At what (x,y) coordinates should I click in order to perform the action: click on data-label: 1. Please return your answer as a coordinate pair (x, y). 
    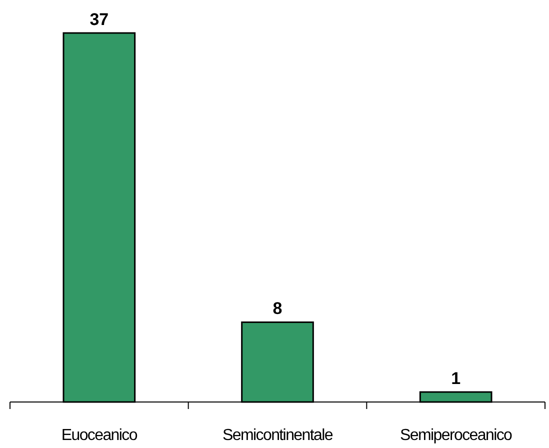
    Looking at the image, I should click on (456, 378).